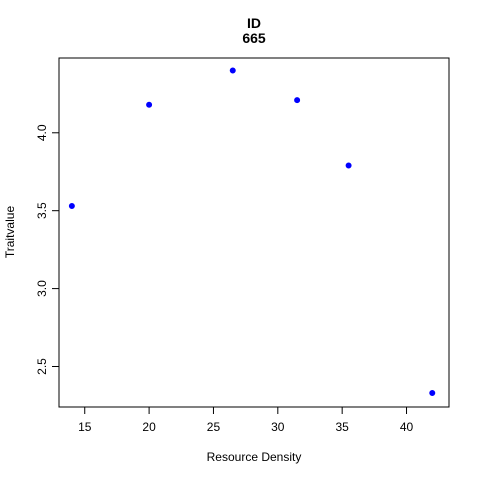 This screenshot has height=480, width=480. Describe the element at coordinates (246, 420) in the screenshot. I see `x-axis: 15 20 25 30 35 40` at that location.